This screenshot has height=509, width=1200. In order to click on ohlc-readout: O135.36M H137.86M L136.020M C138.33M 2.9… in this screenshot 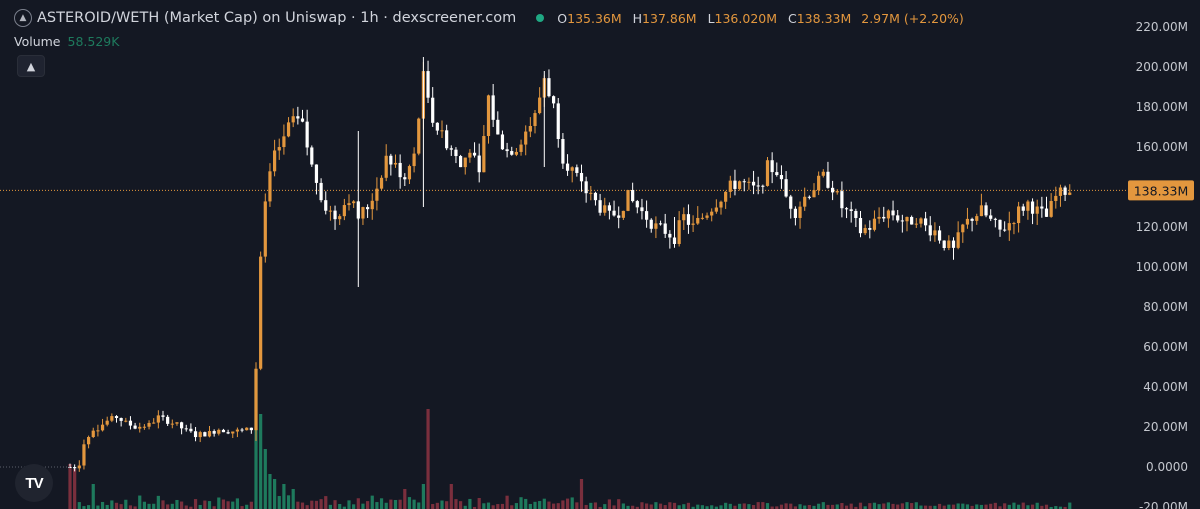, I will do `click(760, 18)`.